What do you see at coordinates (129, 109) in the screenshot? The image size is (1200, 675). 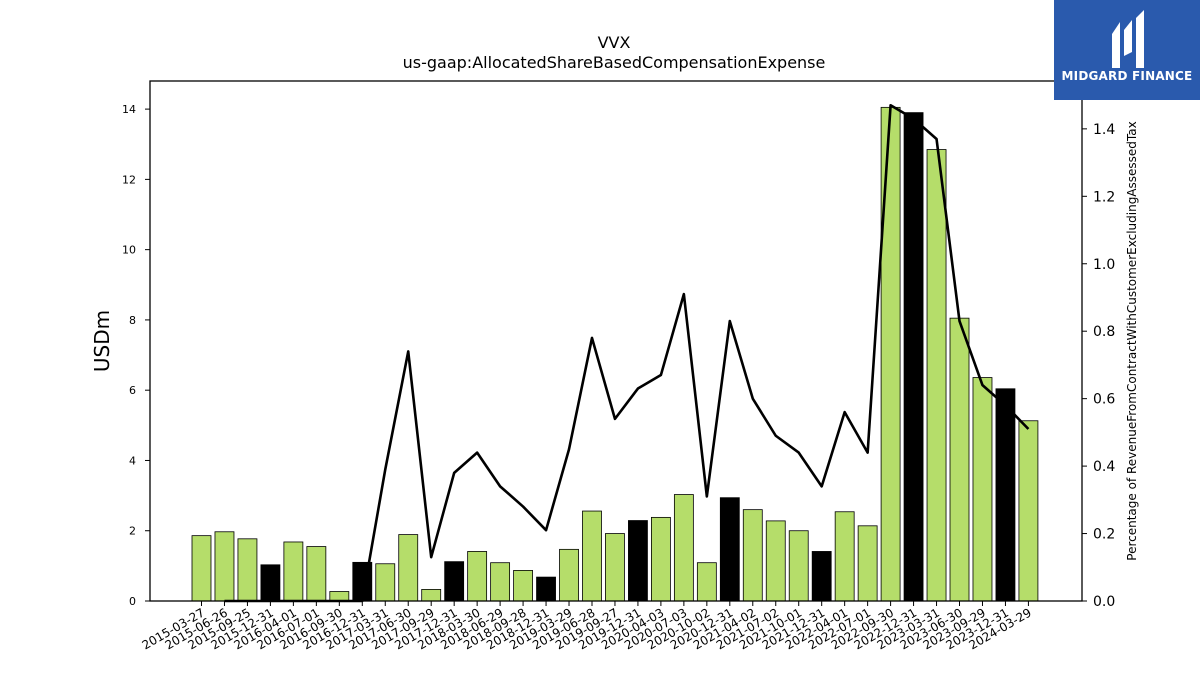 I see `y-tick-label: 14` at bounding box center [129, 109].